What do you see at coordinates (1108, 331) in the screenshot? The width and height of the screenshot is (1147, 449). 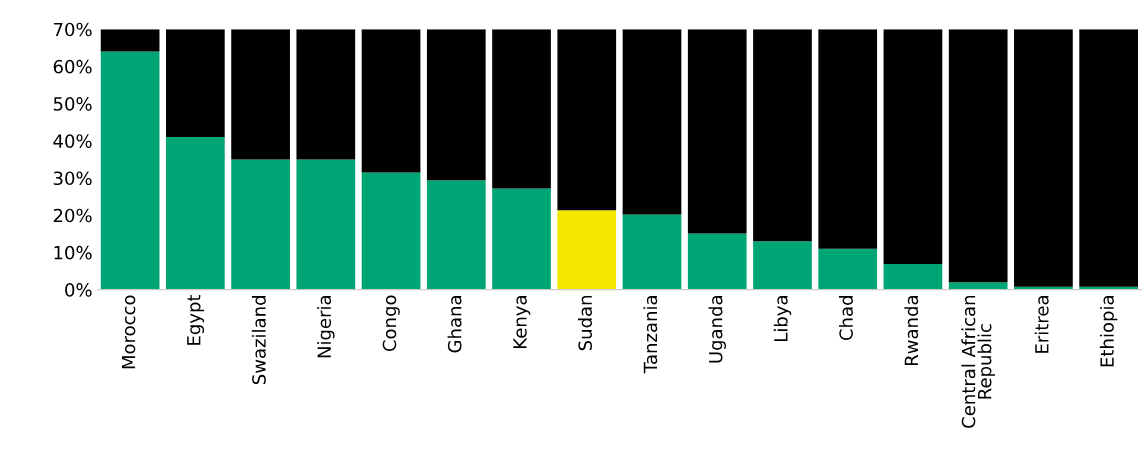 I see `x-tick-label: Ethiopia` at bounding box center [1108, 331].